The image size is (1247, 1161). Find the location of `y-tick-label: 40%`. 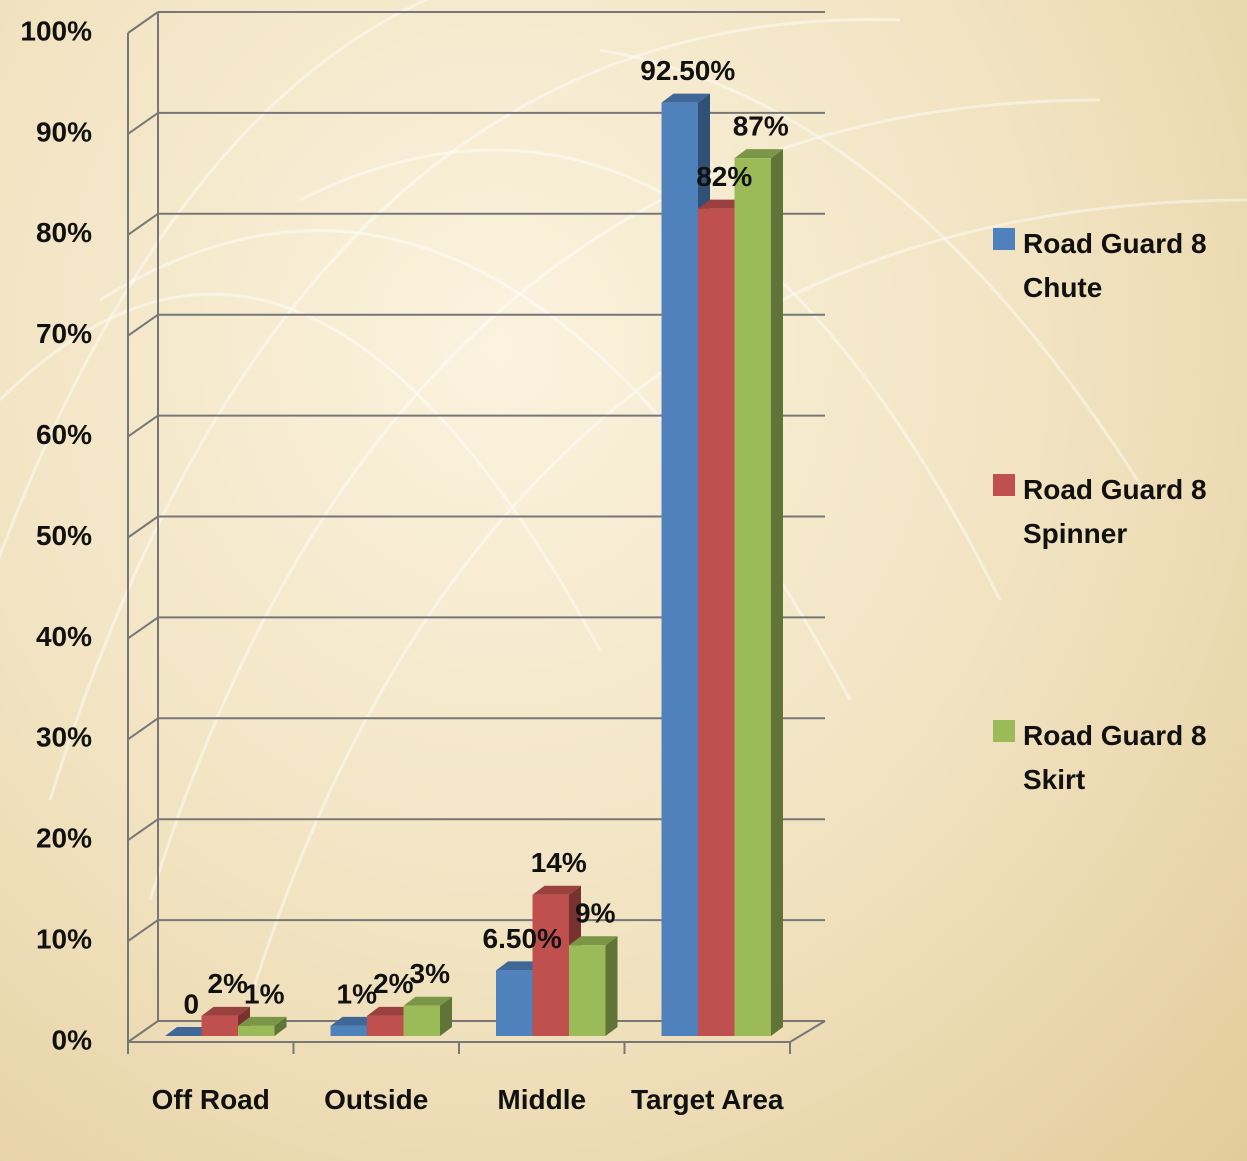

y-tick-label: 40% is located at coordinates (64, 636).